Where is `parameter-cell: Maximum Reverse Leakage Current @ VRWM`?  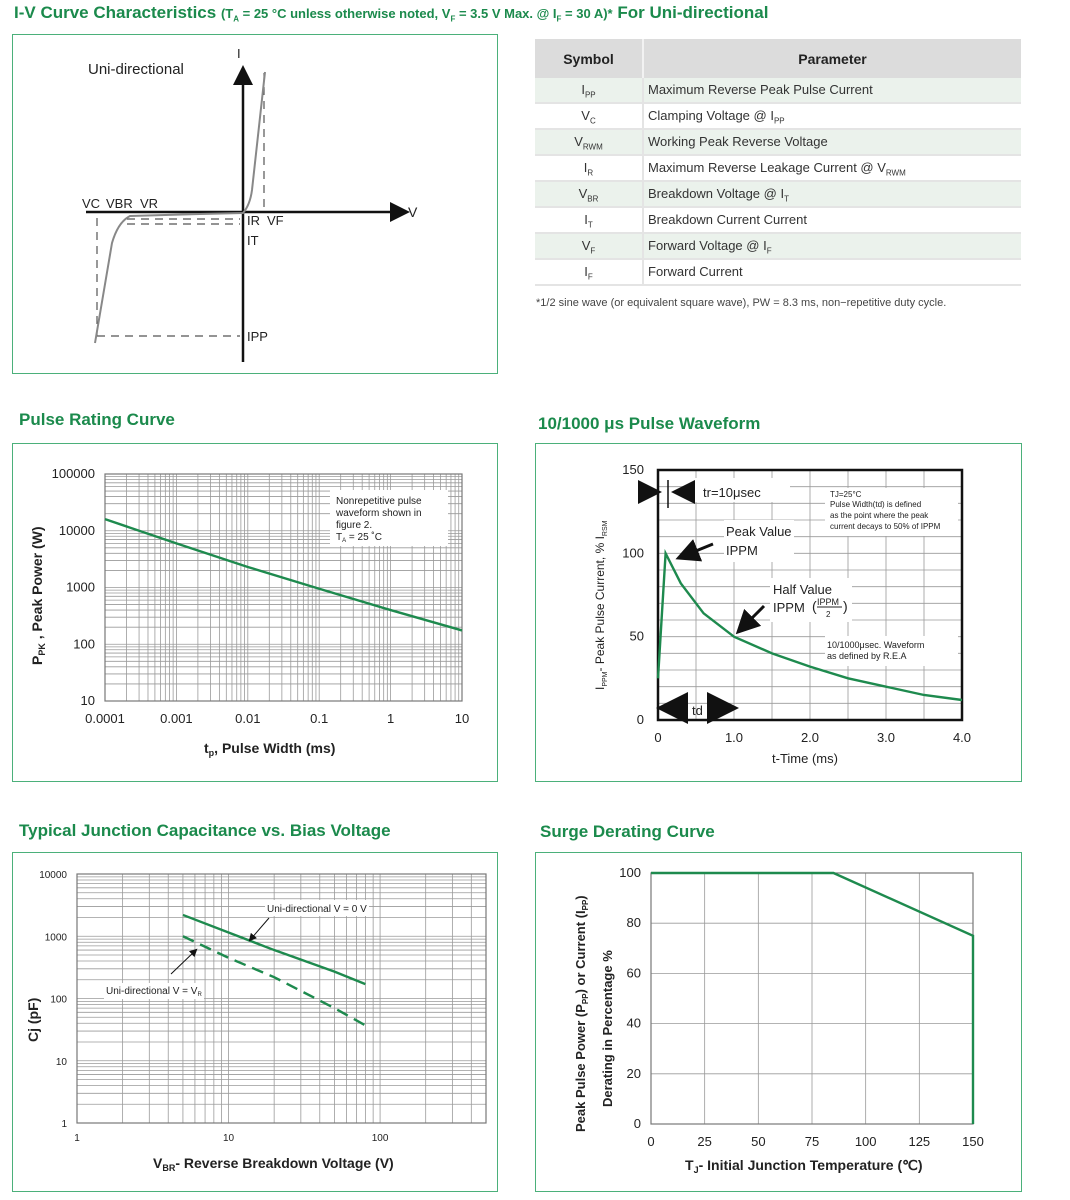 parameter-cell: Maximum Reverse Leakage Current @ VRWM is located at coordinates (832, 168).